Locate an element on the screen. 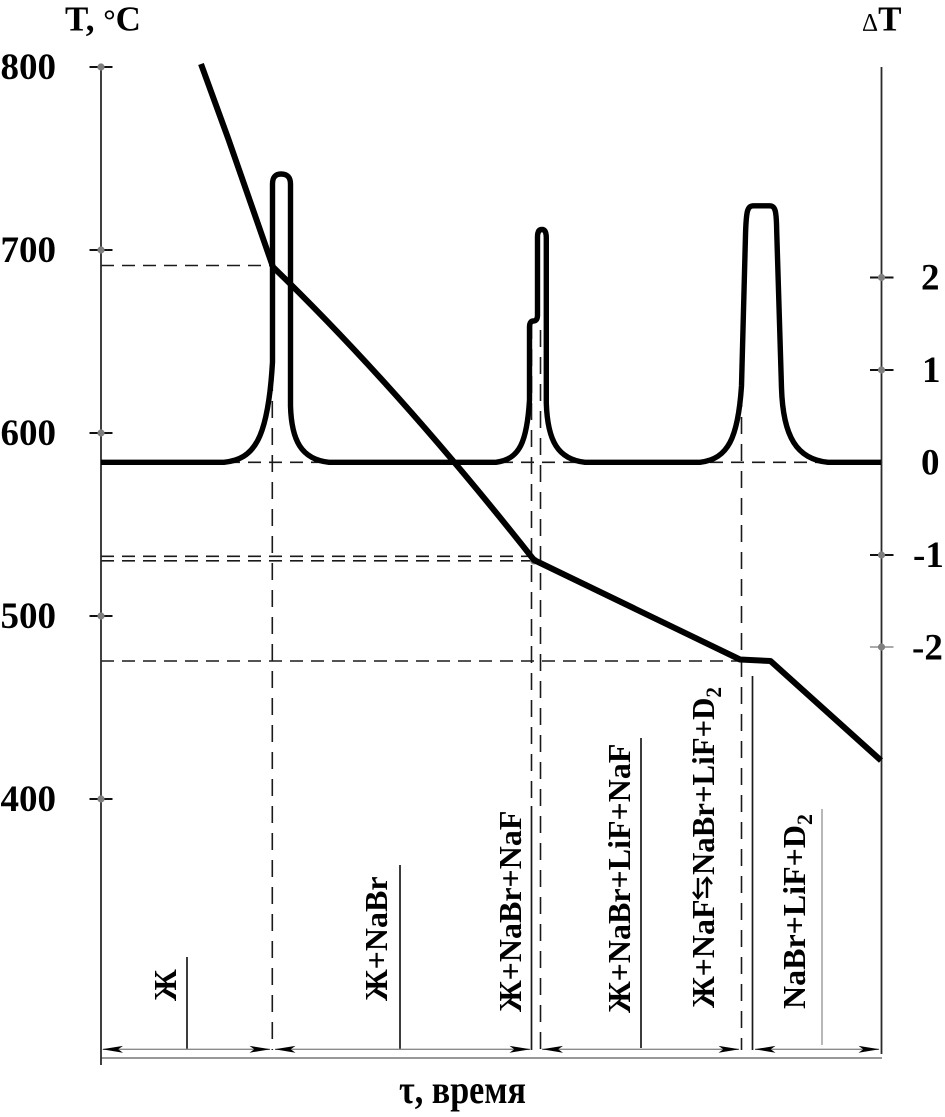 The height and width of the screenshot is (1117, 945). svg-text: Ж+NaF is located at coordinates (703, 953).